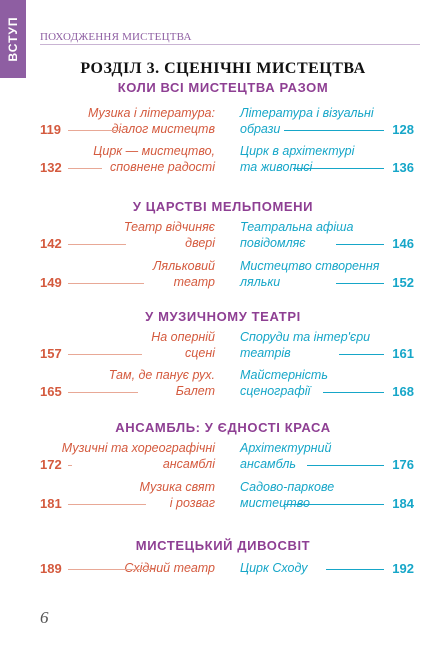 This screenshot has width=446, height=650. What do you see at coordinates (44, 618) in the screenshot?
I see `page-number: 6` at bounding box center [44, 618].